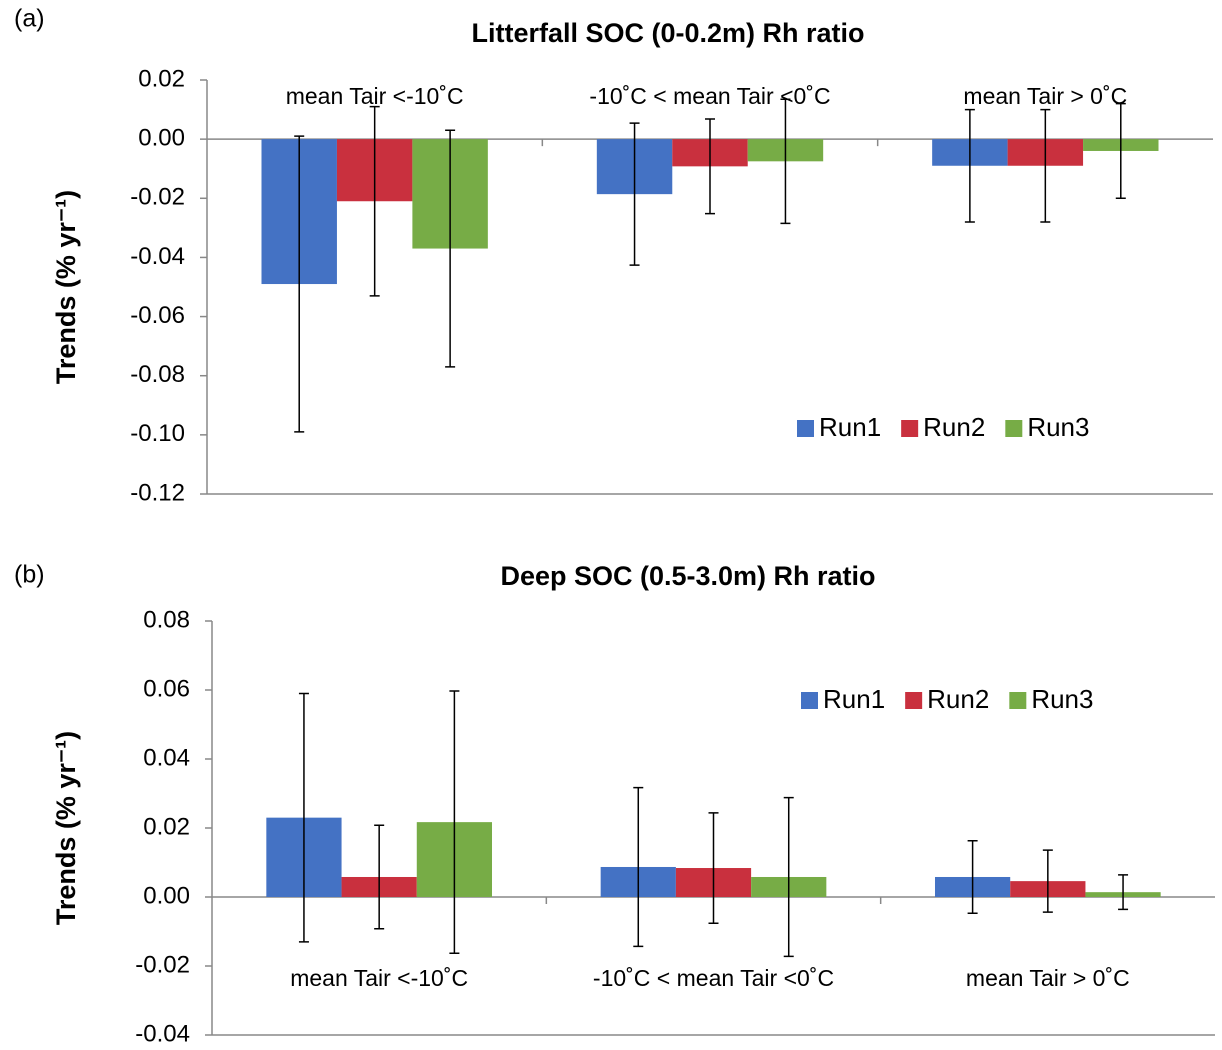 This screenshot has height=1050, width=1222. Describe the element at coordinates (687, 576) in the screenshot. I see `chart-title: Deep SOC (0.5-3.0m) Rh ratio` at that location.